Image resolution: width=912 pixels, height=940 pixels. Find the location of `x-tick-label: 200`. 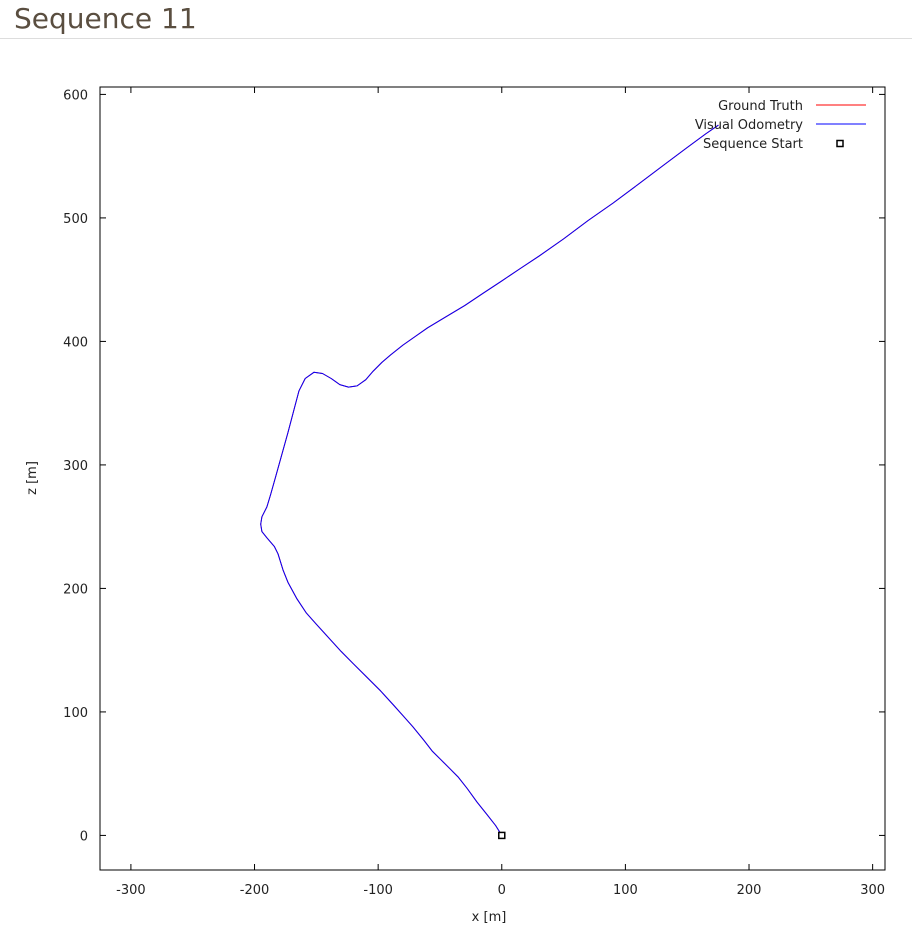

x-tick-label: 200 is located at coordinates (749, 890).